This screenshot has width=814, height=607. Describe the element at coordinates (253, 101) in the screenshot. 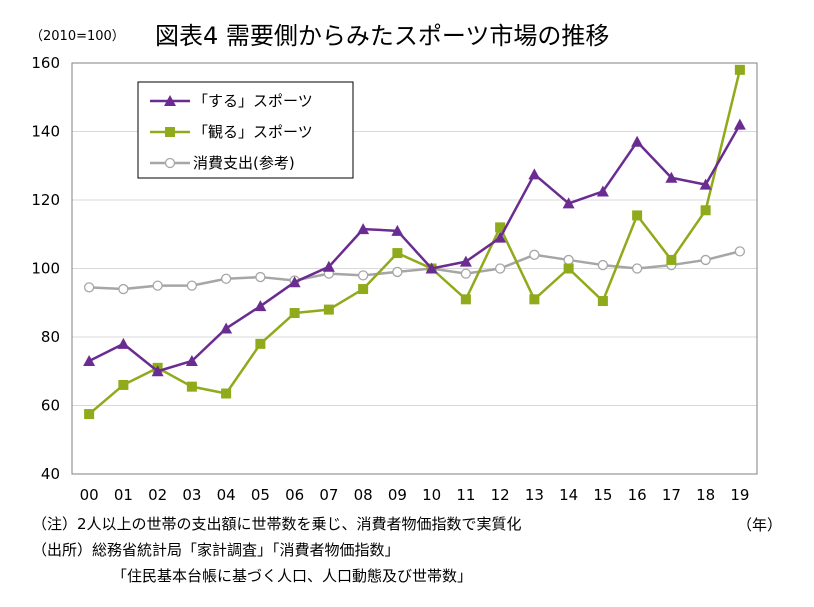

I see `legend-label: 「する」スポーツ` at that location.